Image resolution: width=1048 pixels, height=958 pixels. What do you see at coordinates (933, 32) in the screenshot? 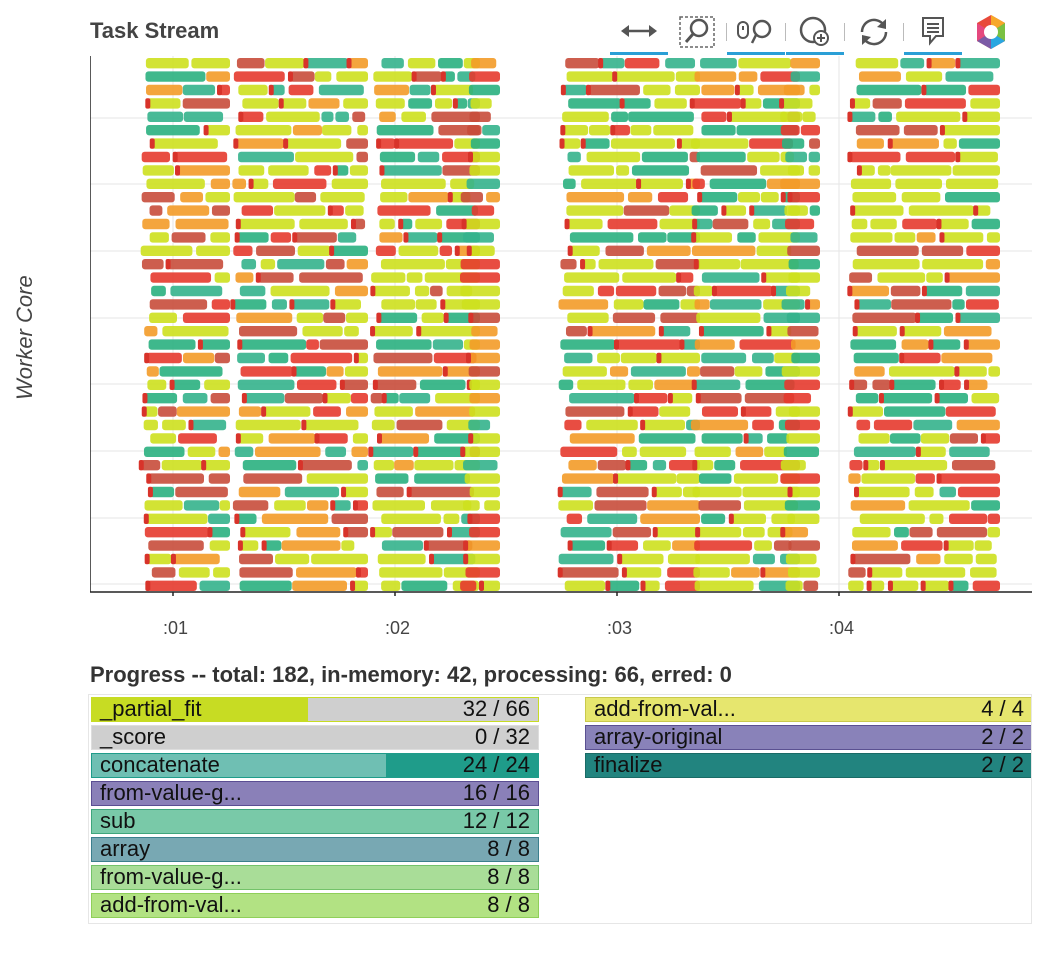
I see `hover-tool` at bounding box center [933, 32].